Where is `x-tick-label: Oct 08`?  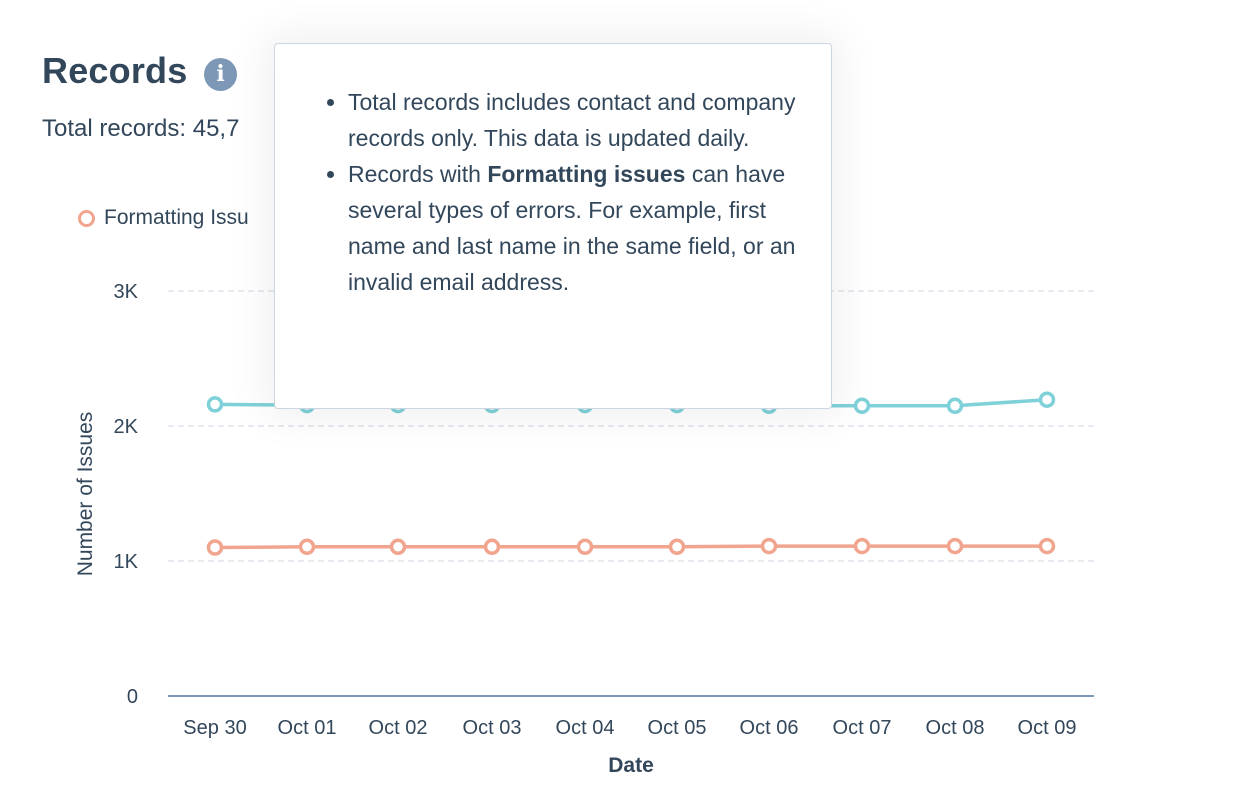 x-tick-label: Oct 08 is located at coordinates (955, 728).